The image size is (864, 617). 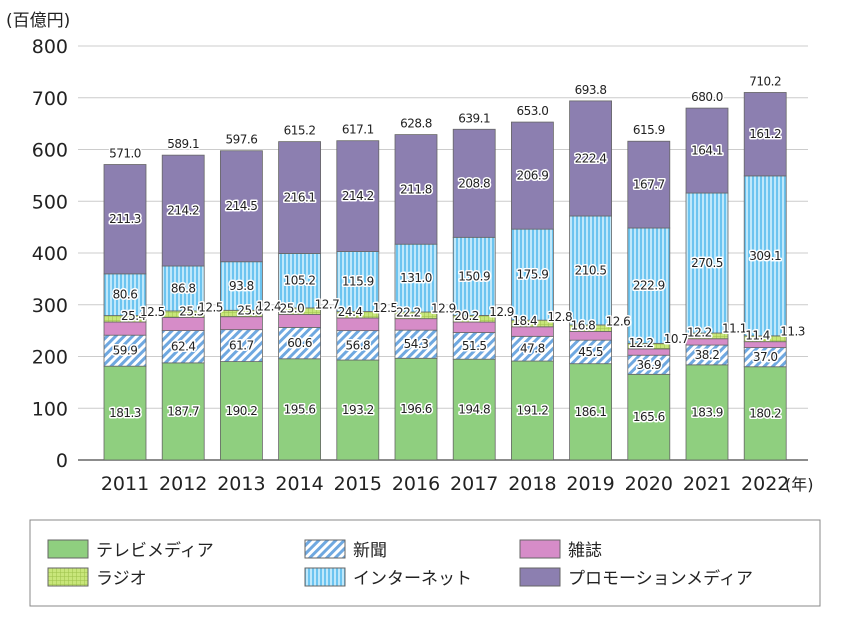 I want to click on data-label: 175.9, so click(x=532, y=275).